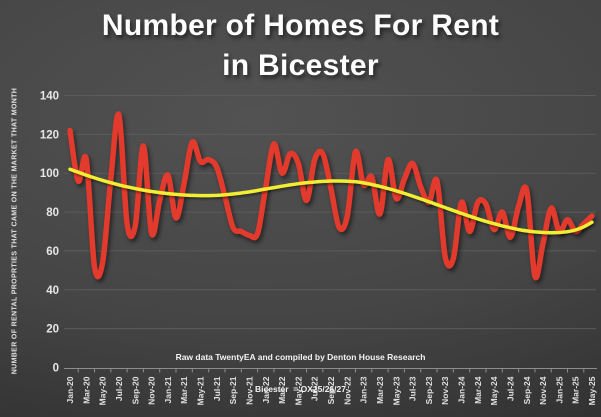  Describe the element at coordinates (233, 390) in the screenshot. I see `x-tick-label: Sep-21` at that location.